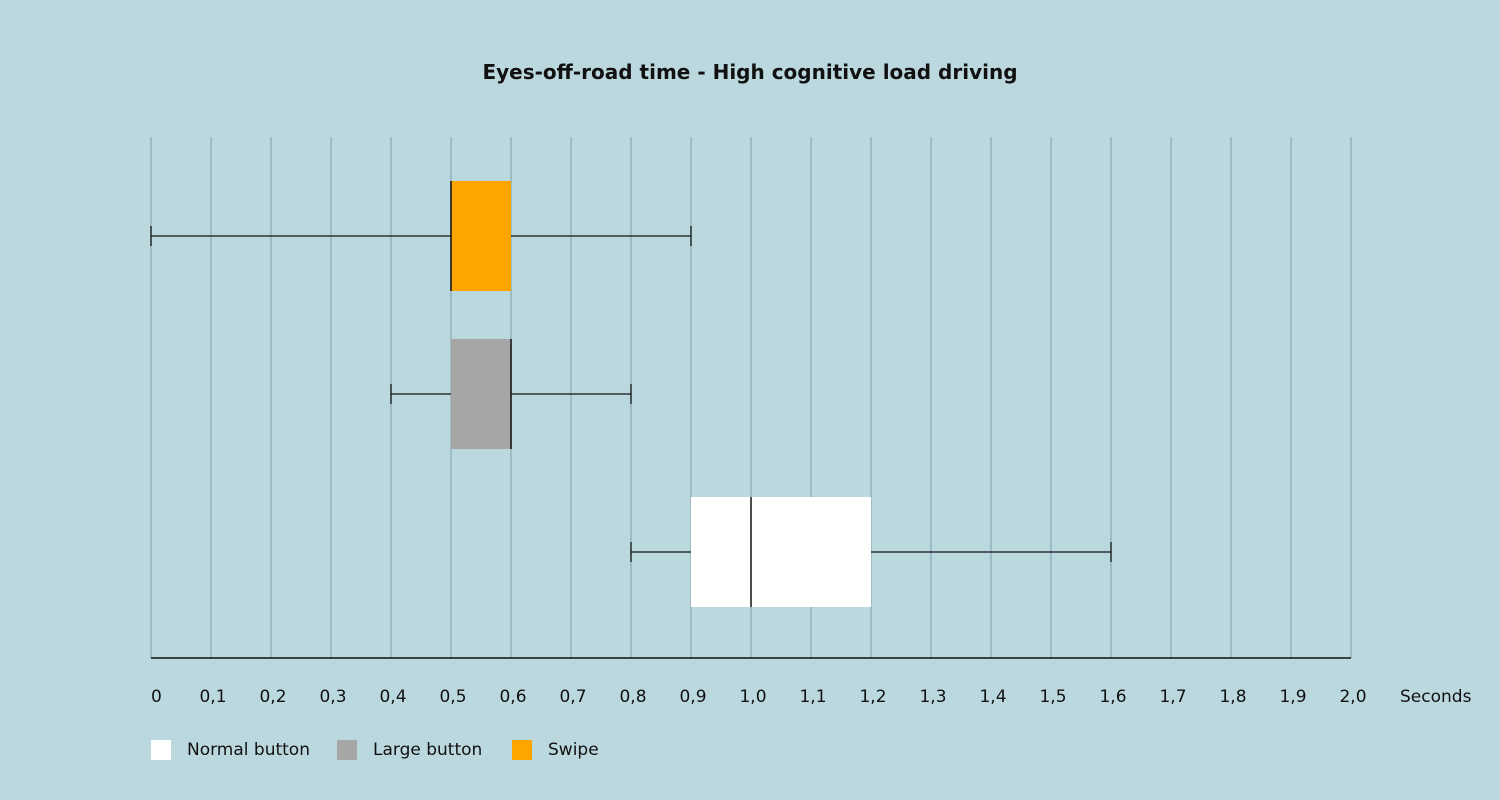  What do you see at coordinates (161, 750) in the screenshot?
I see `legend-swatch-normal` at bounding box center [161, 750].